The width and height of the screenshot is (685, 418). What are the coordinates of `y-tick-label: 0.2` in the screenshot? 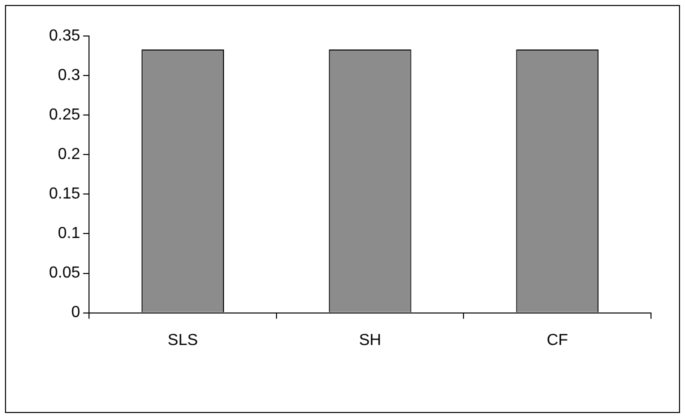 It's located at (69, 155).